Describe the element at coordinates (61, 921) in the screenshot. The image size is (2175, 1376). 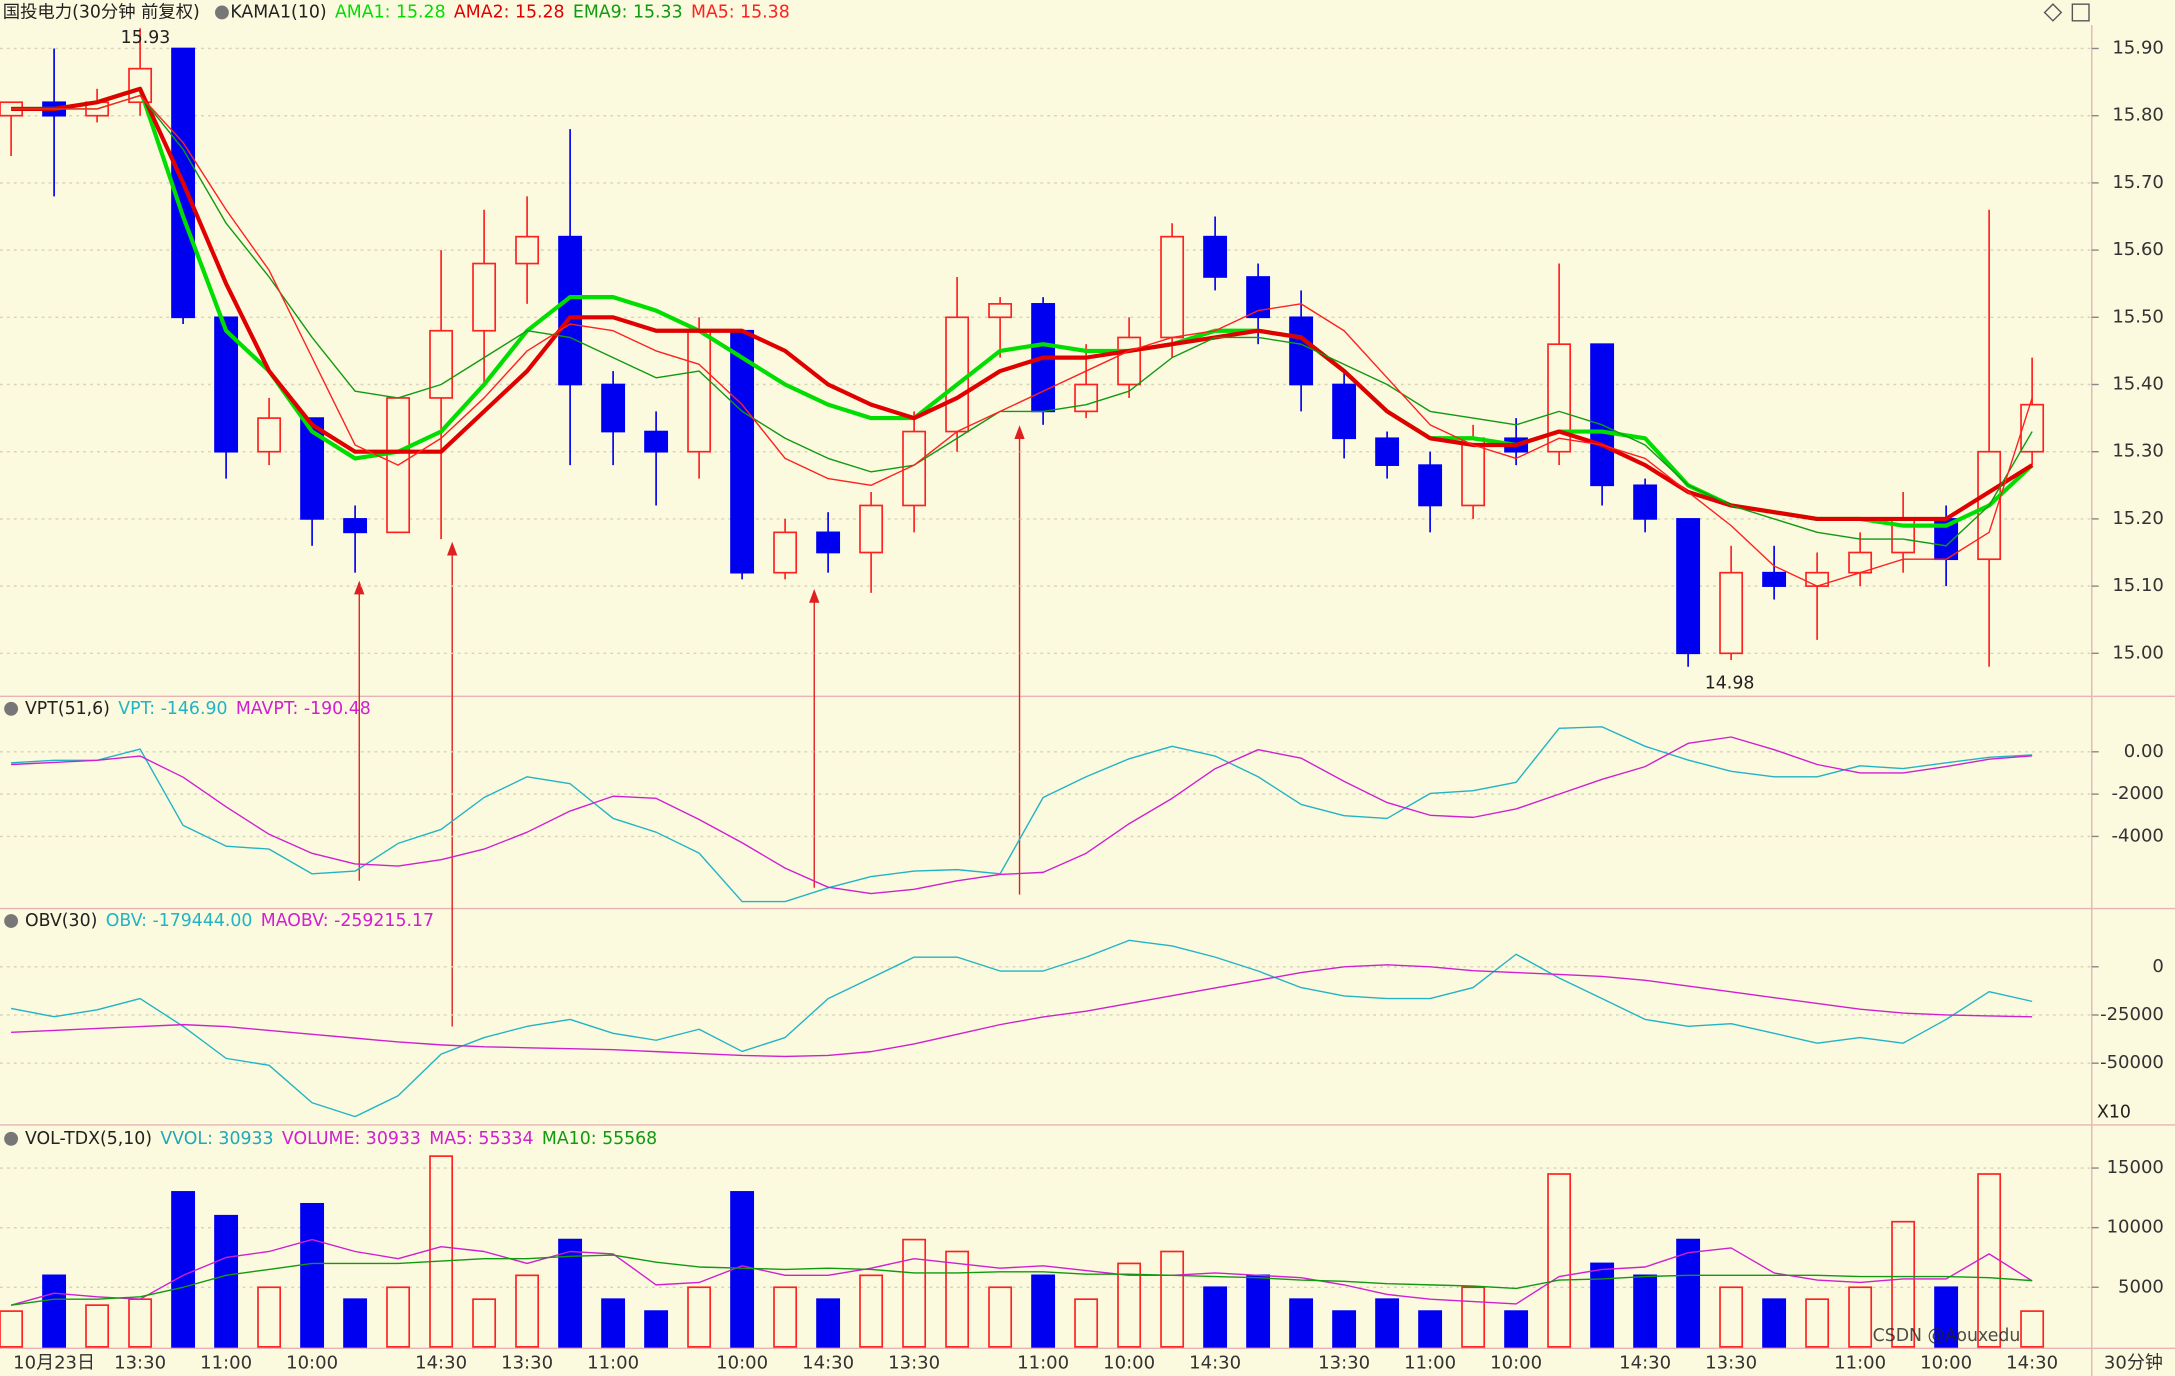
I see `panel-title: OBV(30)` at that location.